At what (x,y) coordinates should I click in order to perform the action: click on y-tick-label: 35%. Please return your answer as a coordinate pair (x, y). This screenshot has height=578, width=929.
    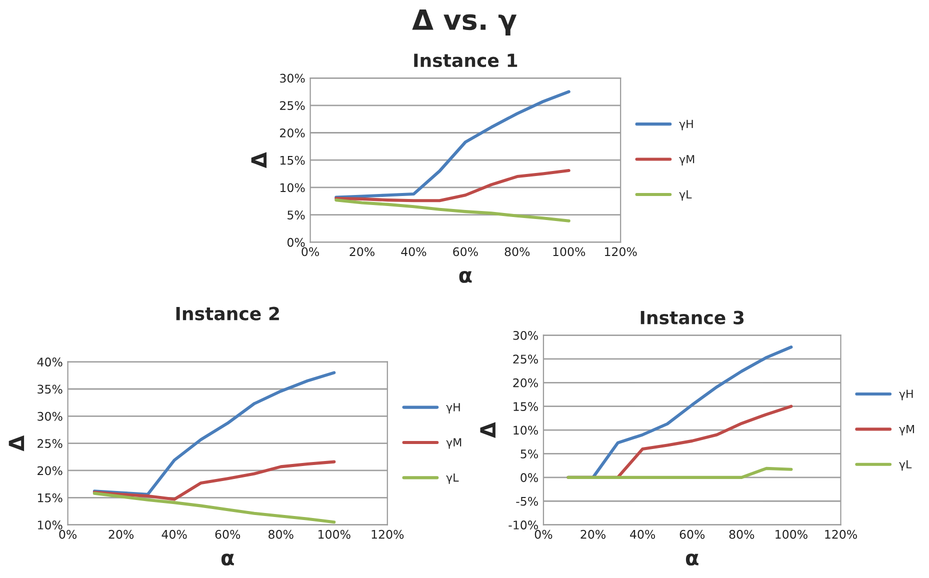
    Looking at the image, I should click on (50, 389).